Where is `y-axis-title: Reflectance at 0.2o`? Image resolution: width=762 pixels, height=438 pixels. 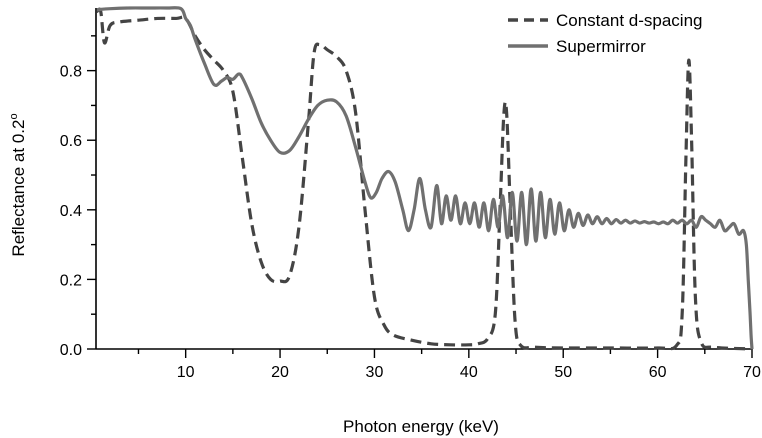
y-axis-title: Reflectance at 0.2o is located at coordinates (18, 184).